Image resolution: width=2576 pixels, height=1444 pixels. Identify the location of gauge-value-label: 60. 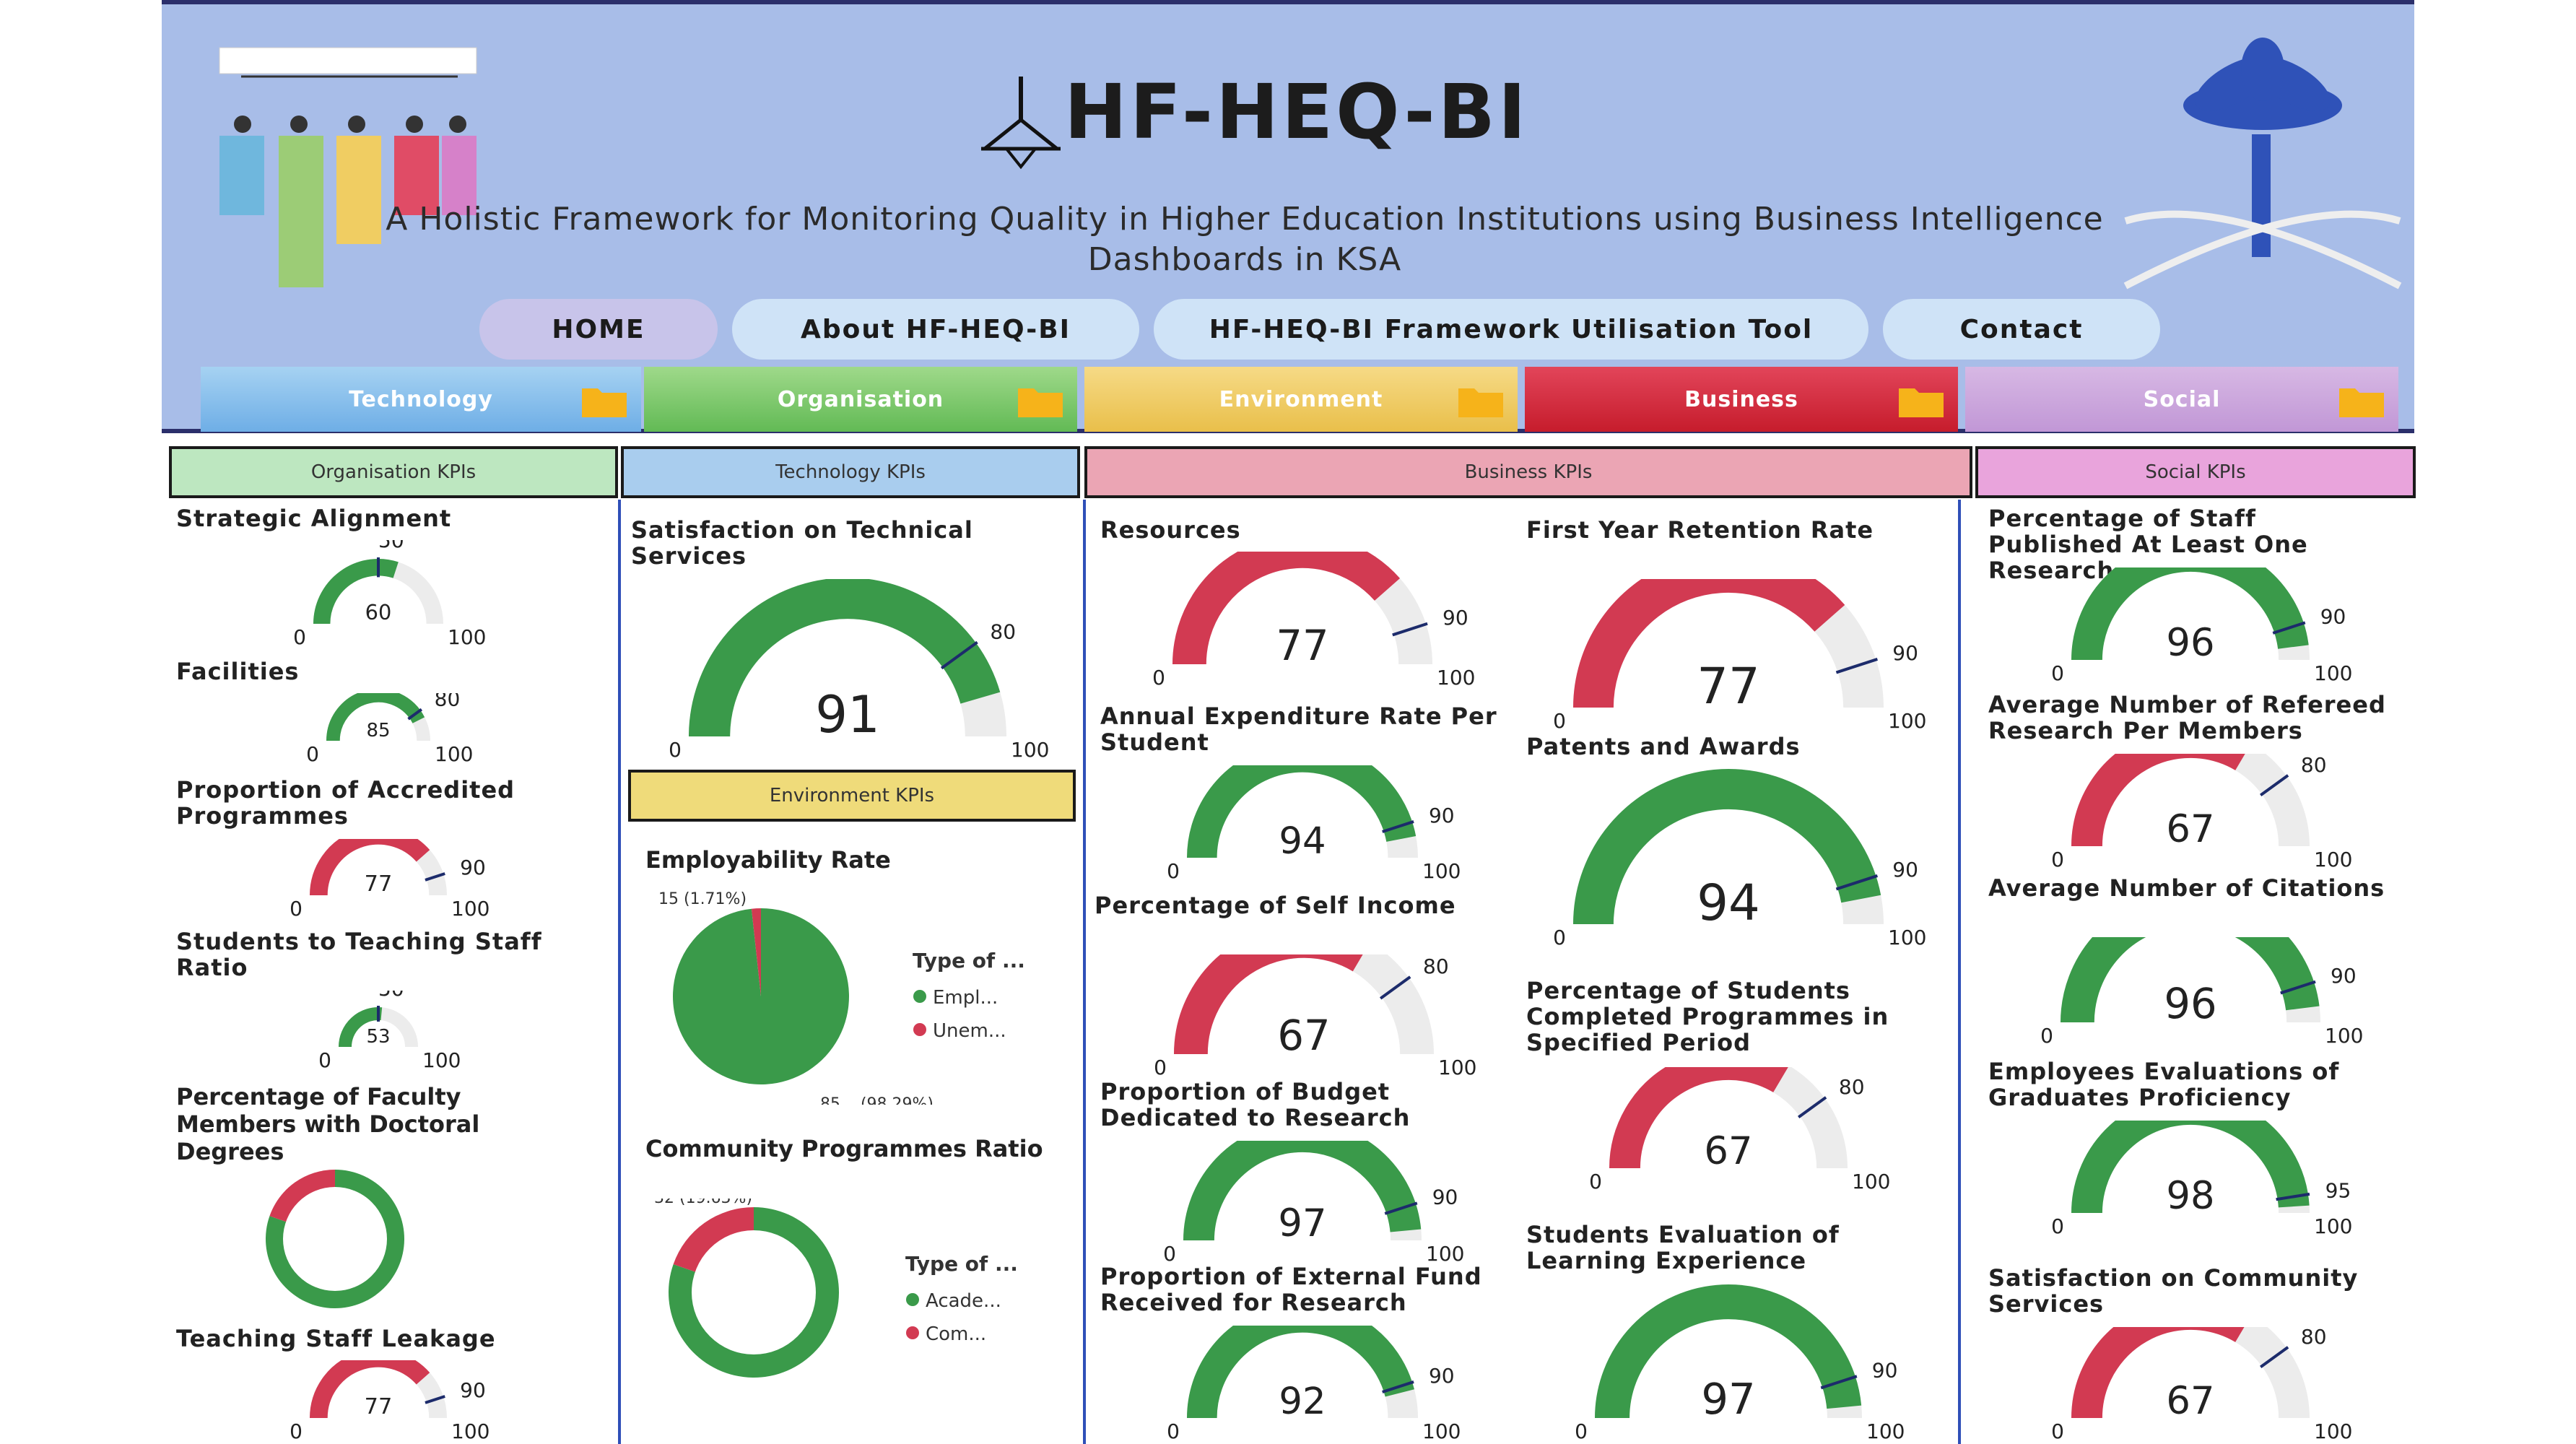
(378, 612).